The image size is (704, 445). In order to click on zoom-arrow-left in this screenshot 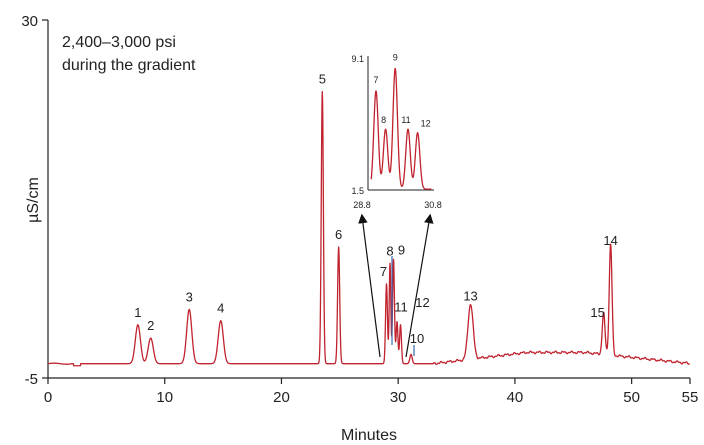, I will do `click(369, 285)`.